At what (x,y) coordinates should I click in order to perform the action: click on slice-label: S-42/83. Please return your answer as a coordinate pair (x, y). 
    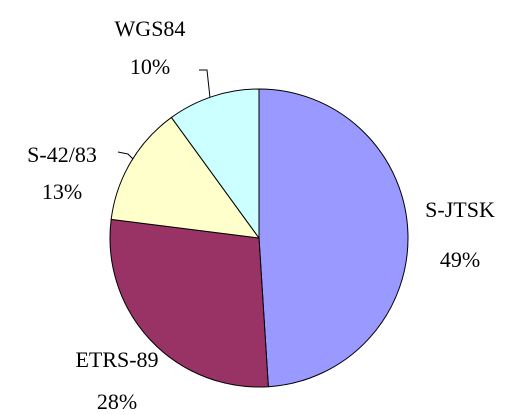
    Looking at the image, I should click on (62, 154).